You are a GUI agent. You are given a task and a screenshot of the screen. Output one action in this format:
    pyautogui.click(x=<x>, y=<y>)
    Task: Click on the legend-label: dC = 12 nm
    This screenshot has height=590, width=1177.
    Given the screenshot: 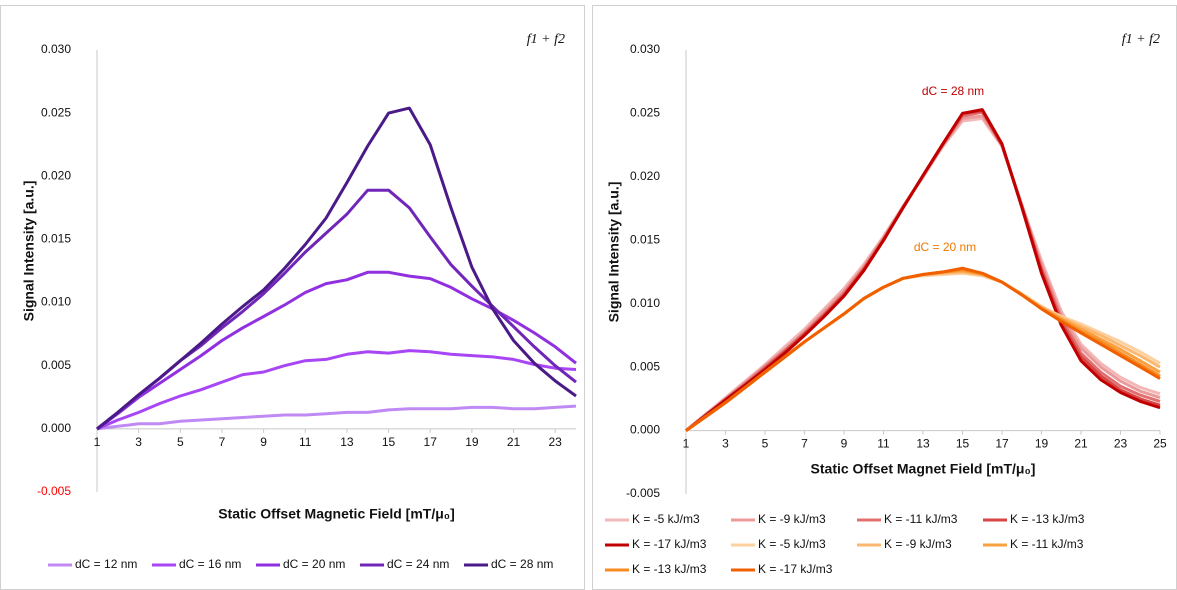 What is the action you would take?
    pyautogui.click(x=106, y=564)
    